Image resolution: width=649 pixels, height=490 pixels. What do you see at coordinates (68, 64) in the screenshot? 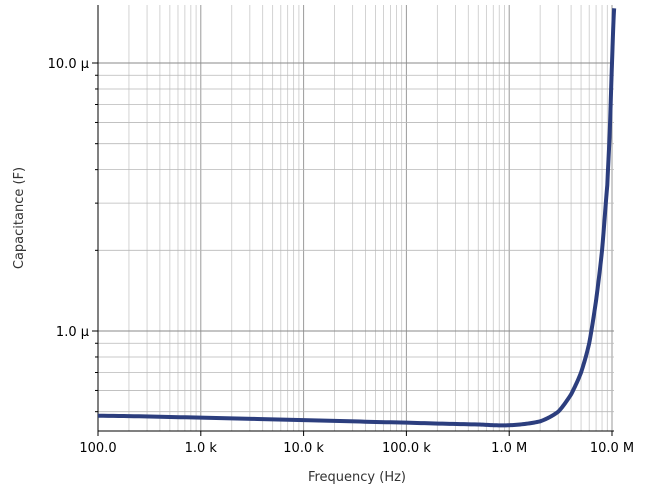
I see `y-tick-label: 10.0 µ` at bounding box center [68, 64].